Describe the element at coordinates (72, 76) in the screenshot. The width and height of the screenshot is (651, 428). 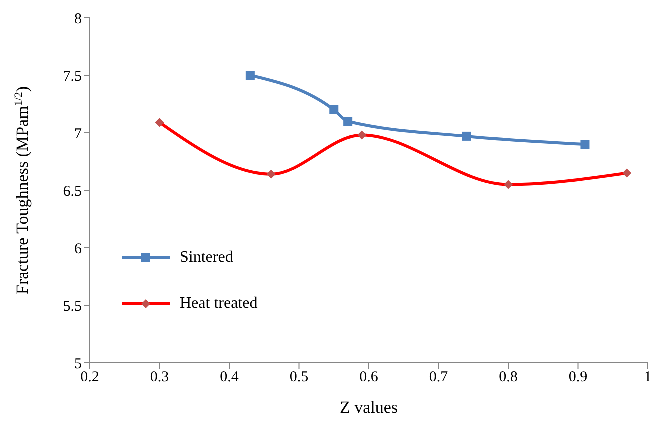
I see `y-tick-label: 7.5` at that location.